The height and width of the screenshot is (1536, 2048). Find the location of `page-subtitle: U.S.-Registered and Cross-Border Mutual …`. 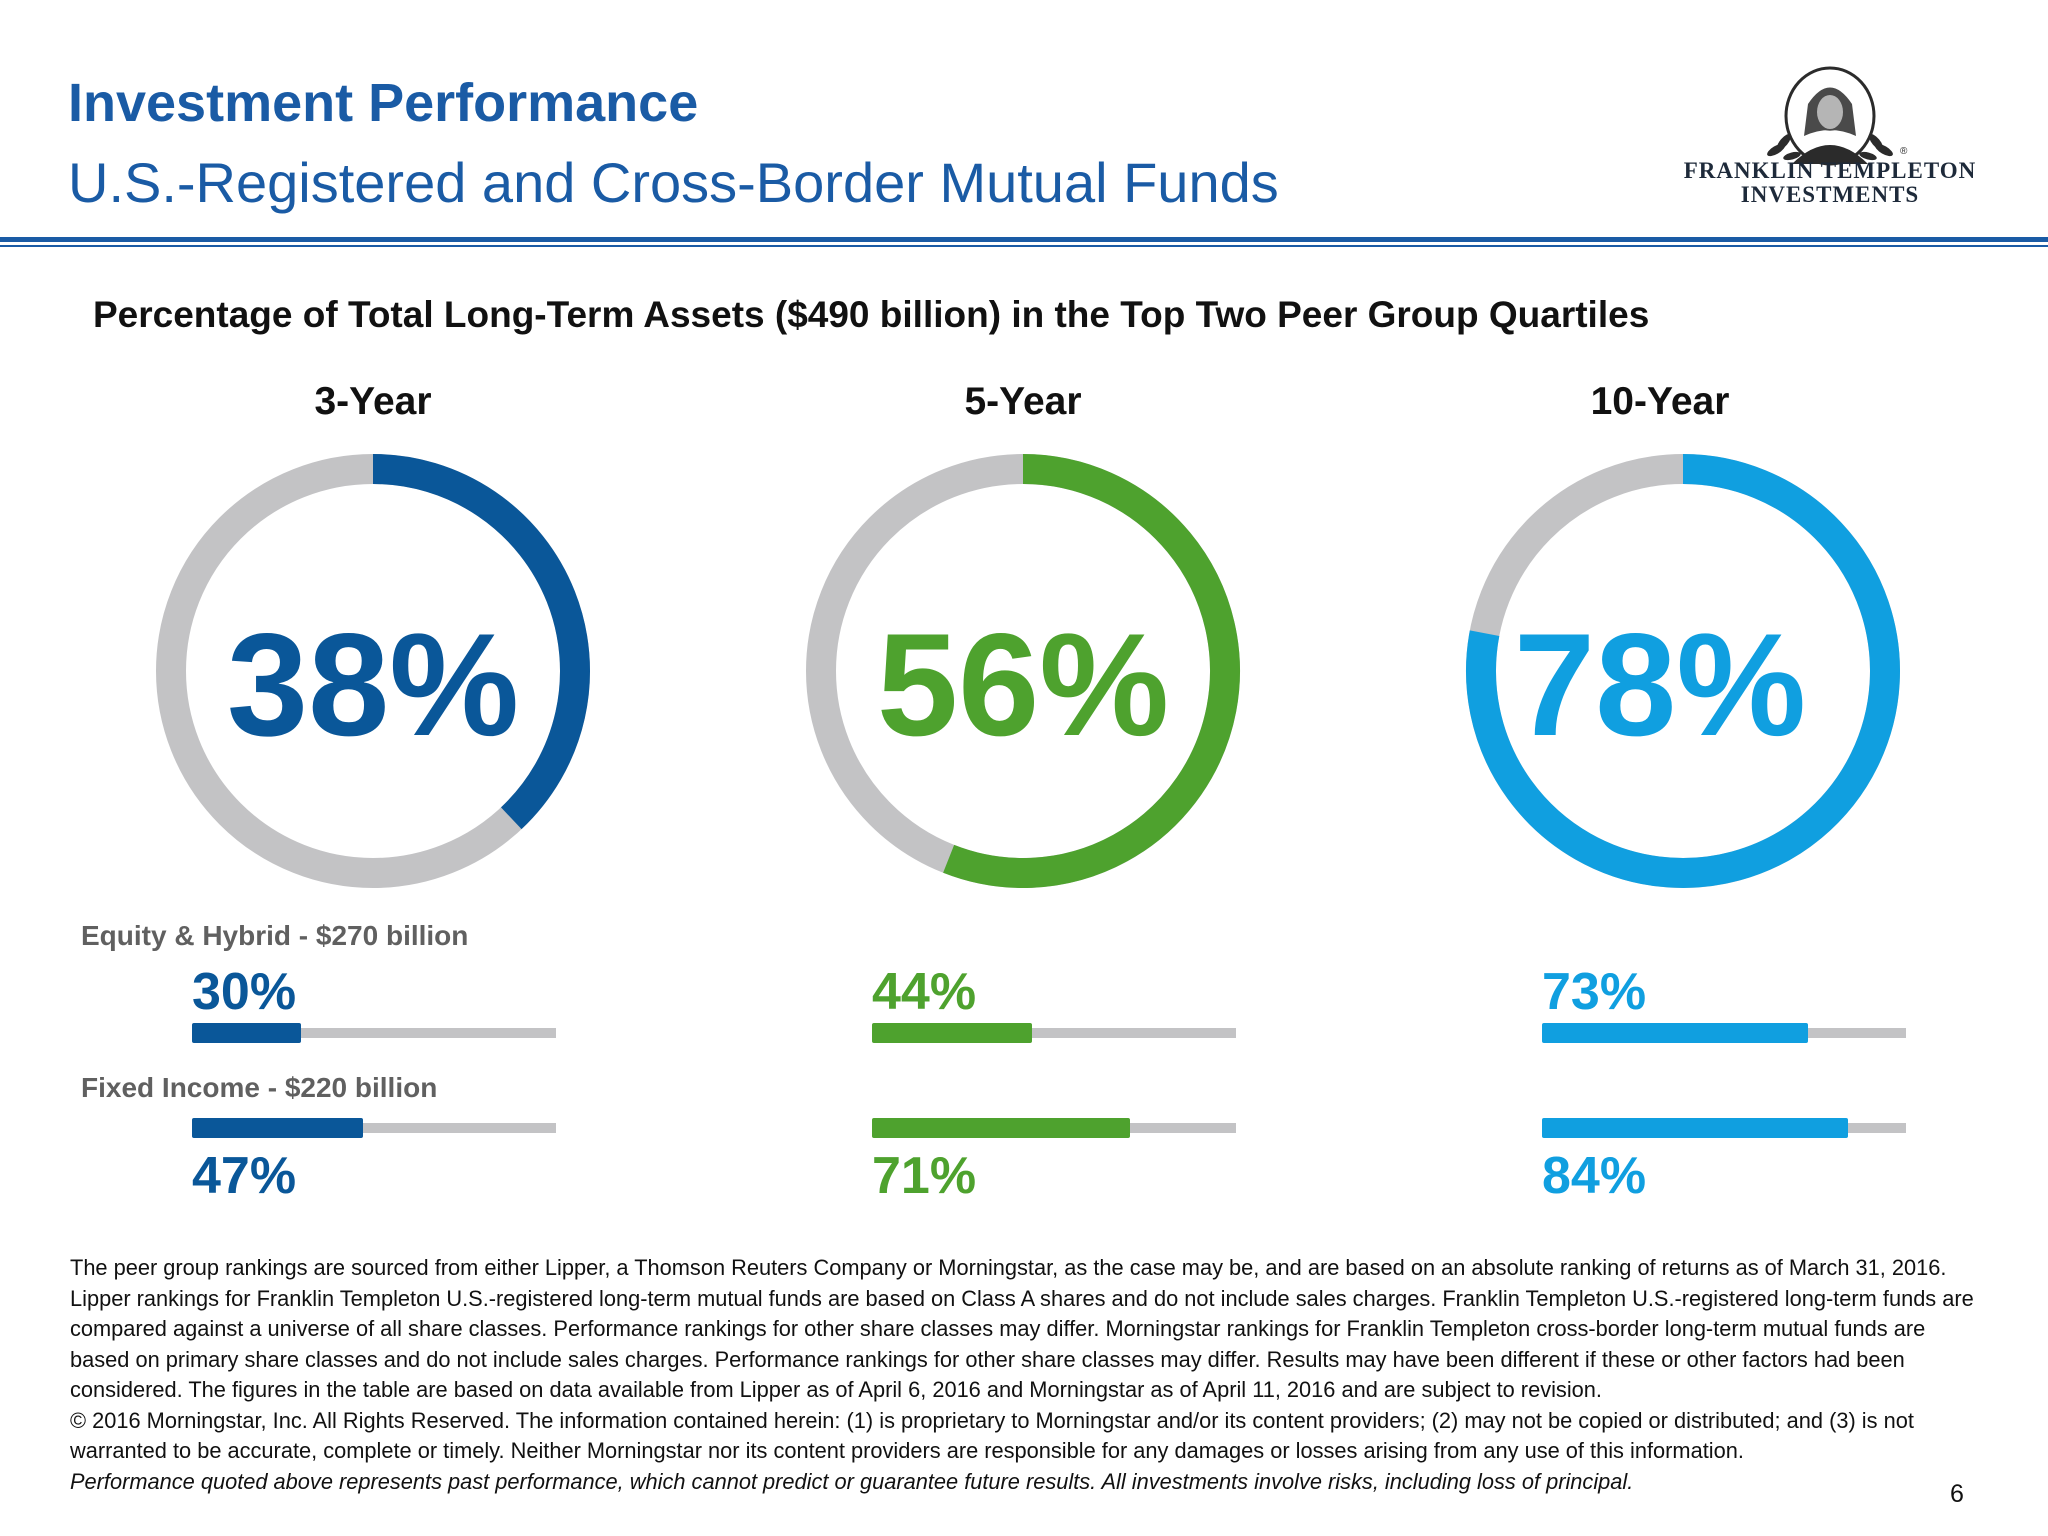

page-subtitle: U.S.-Registered and Cross-Border Mutual … is located at coordinates (673, 182).